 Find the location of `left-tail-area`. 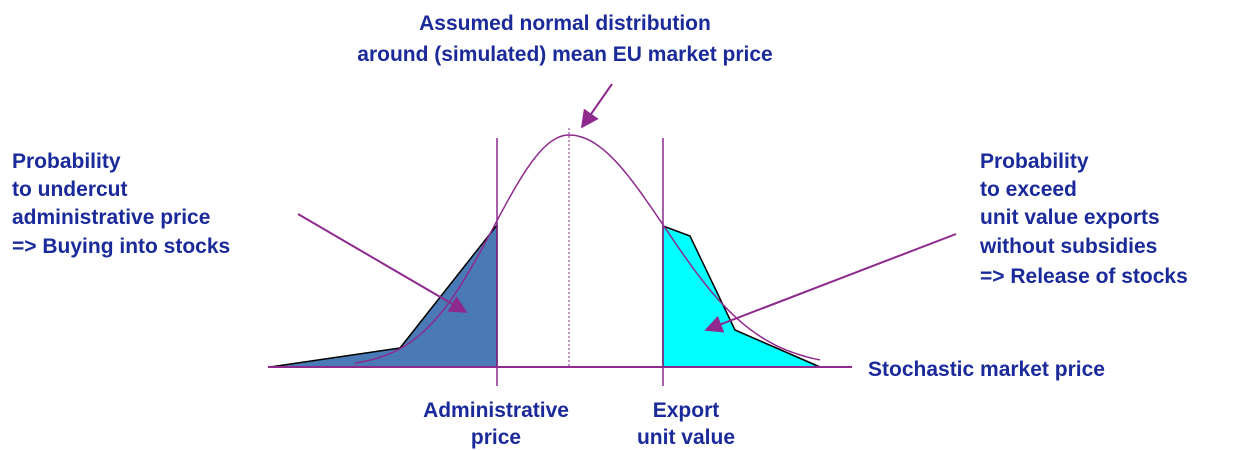

left-tail-area is located at coordinates (383, 295).